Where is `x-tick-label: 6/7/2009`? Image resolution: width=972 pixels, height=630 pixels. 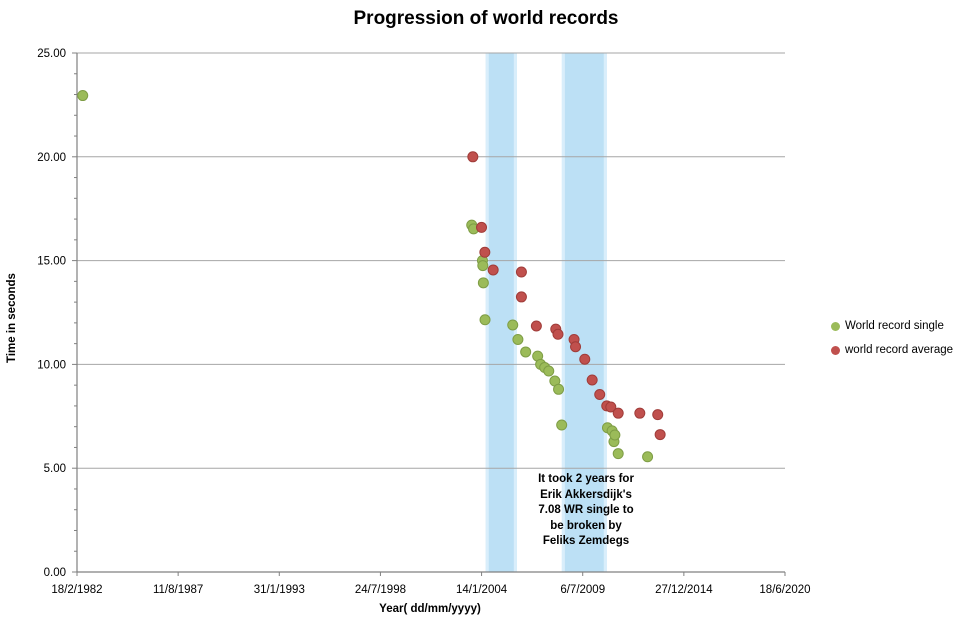
x-tick-label: 6/7/2009 is located at coordinates (582, 590).